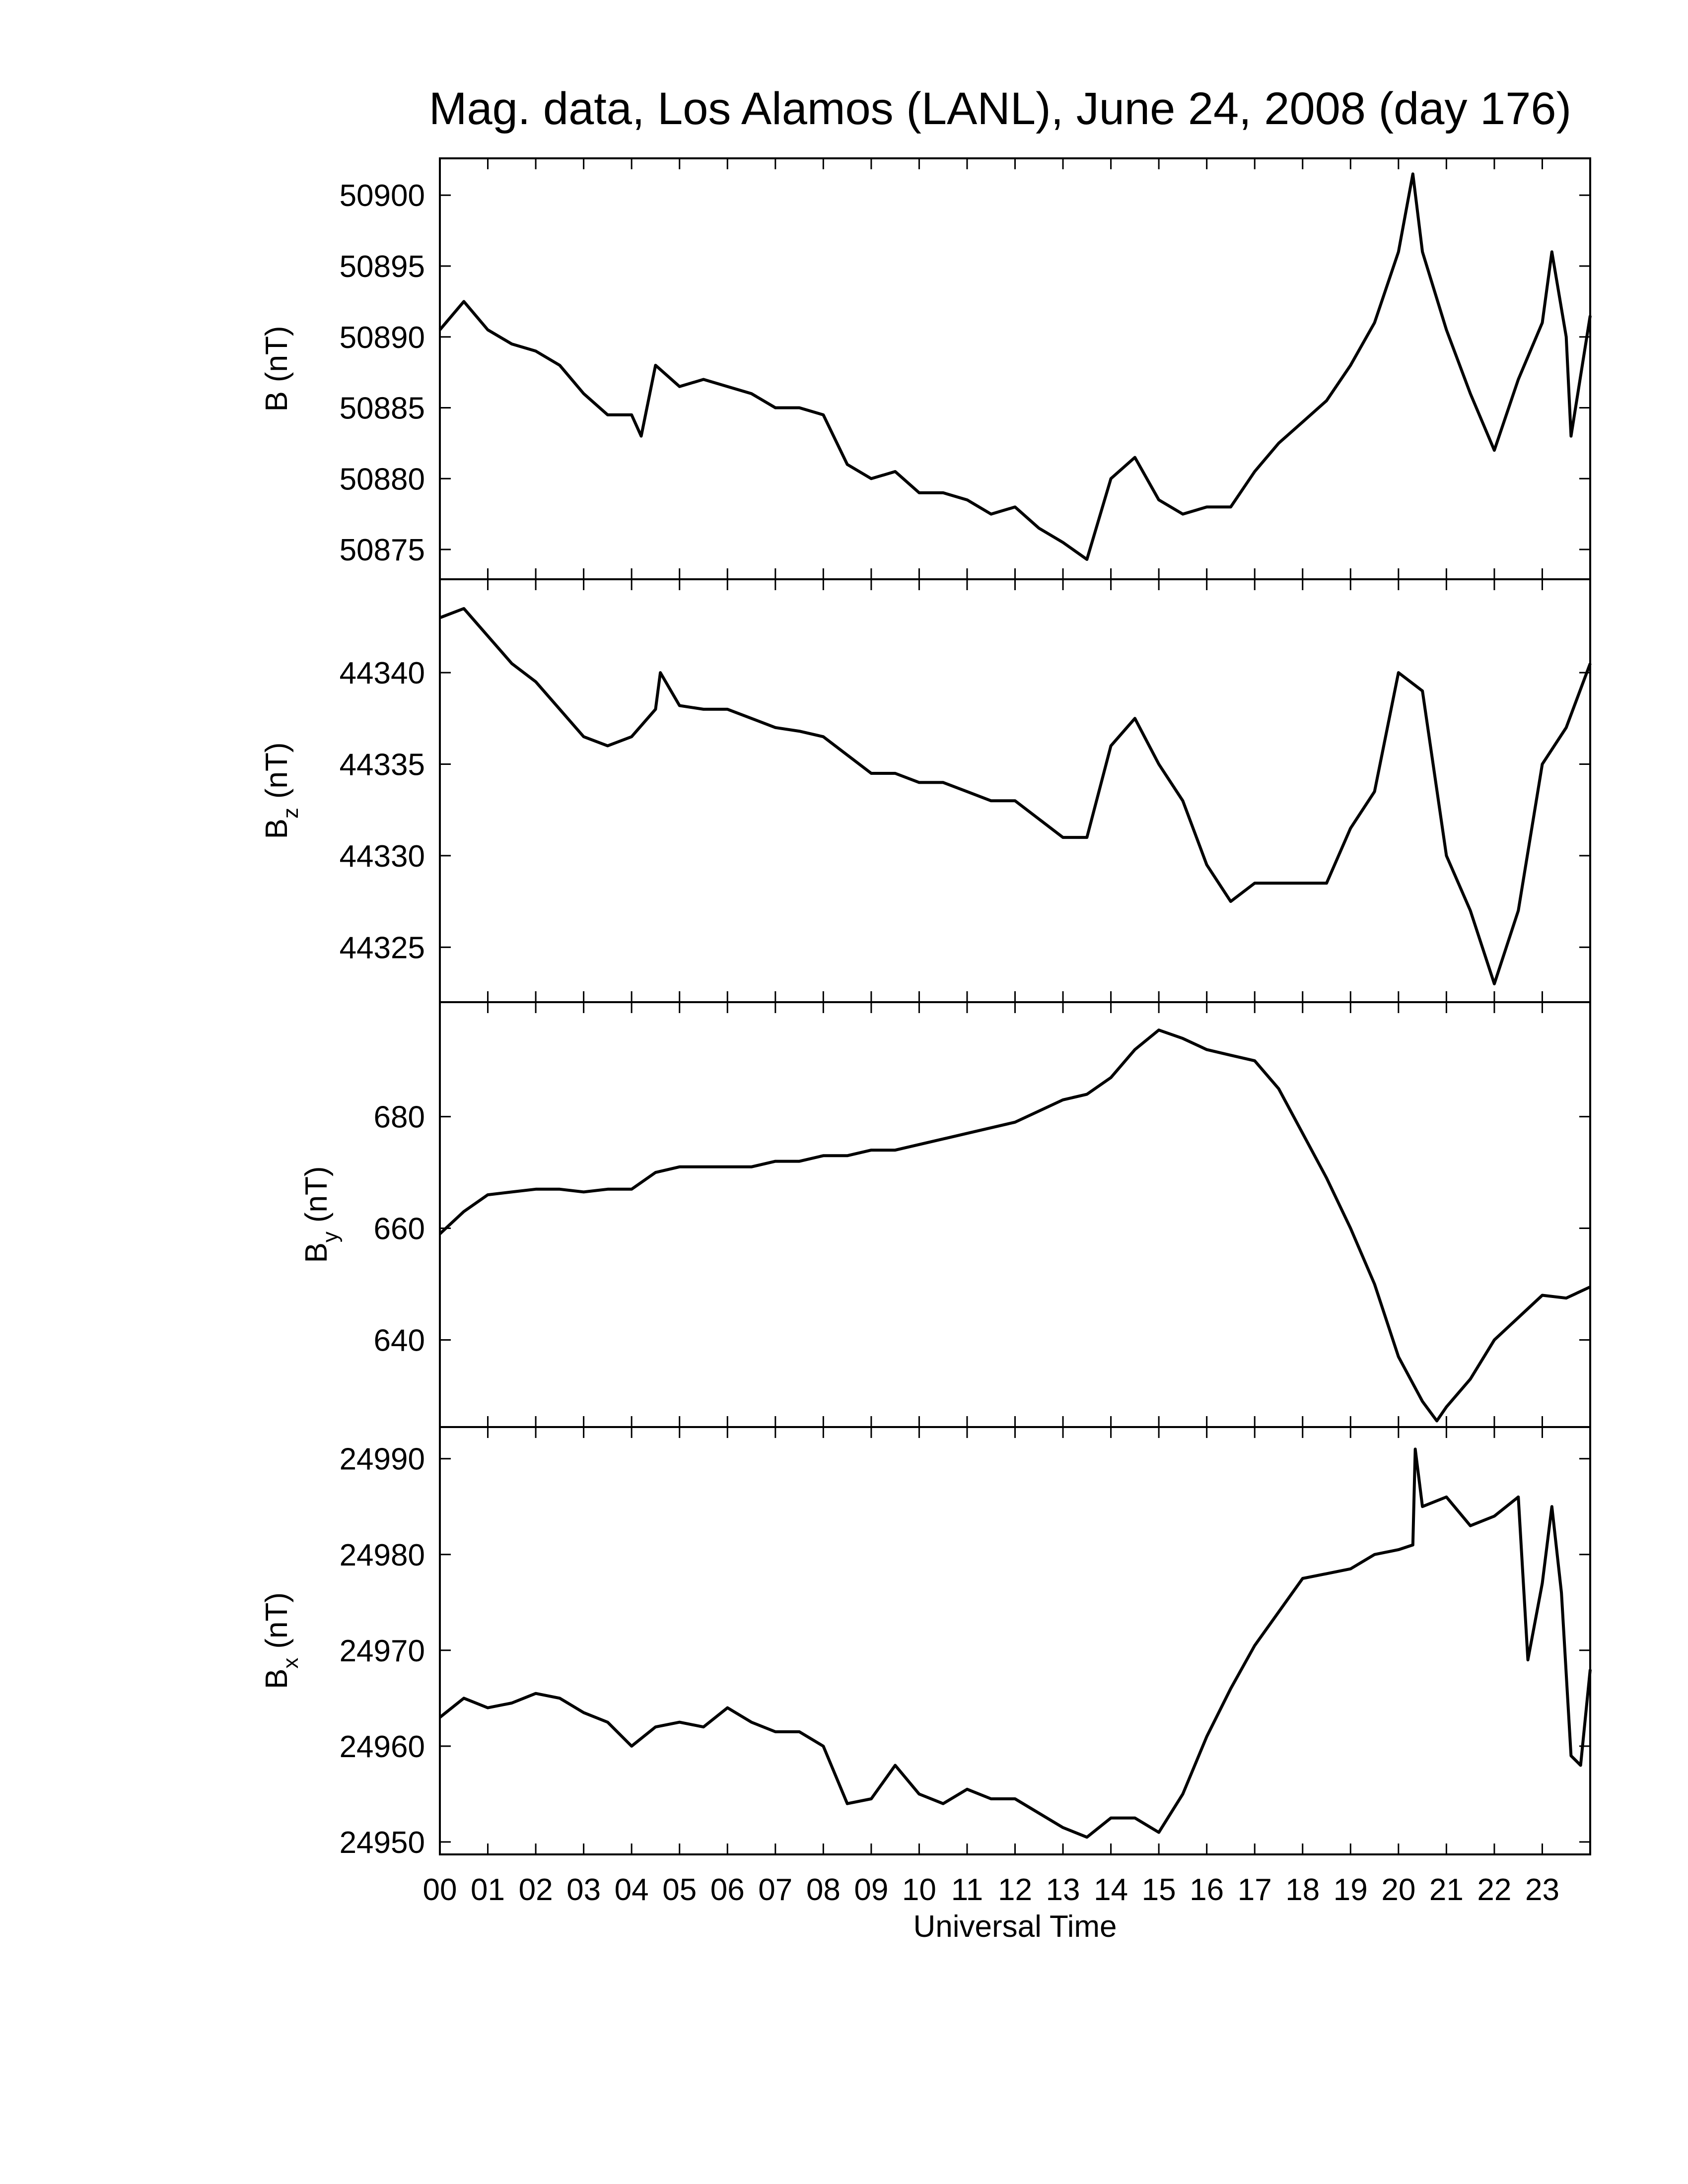  I want to click on x-tick-label: 02, so click(536, 1890).